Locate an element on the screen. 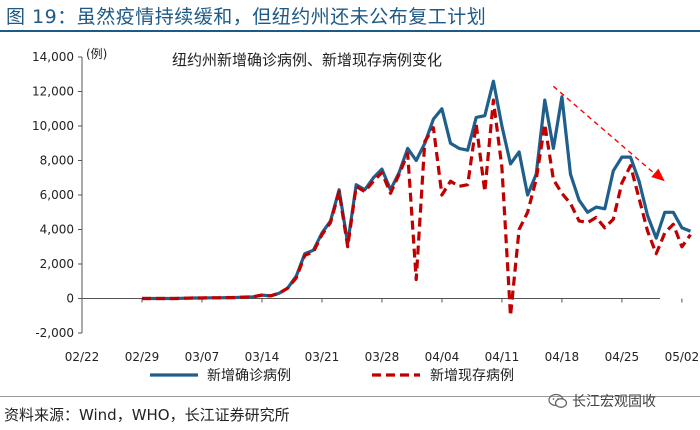 The image size is (700, 430). x-tick-label: 04/18 is located at coordinates (562, 357).